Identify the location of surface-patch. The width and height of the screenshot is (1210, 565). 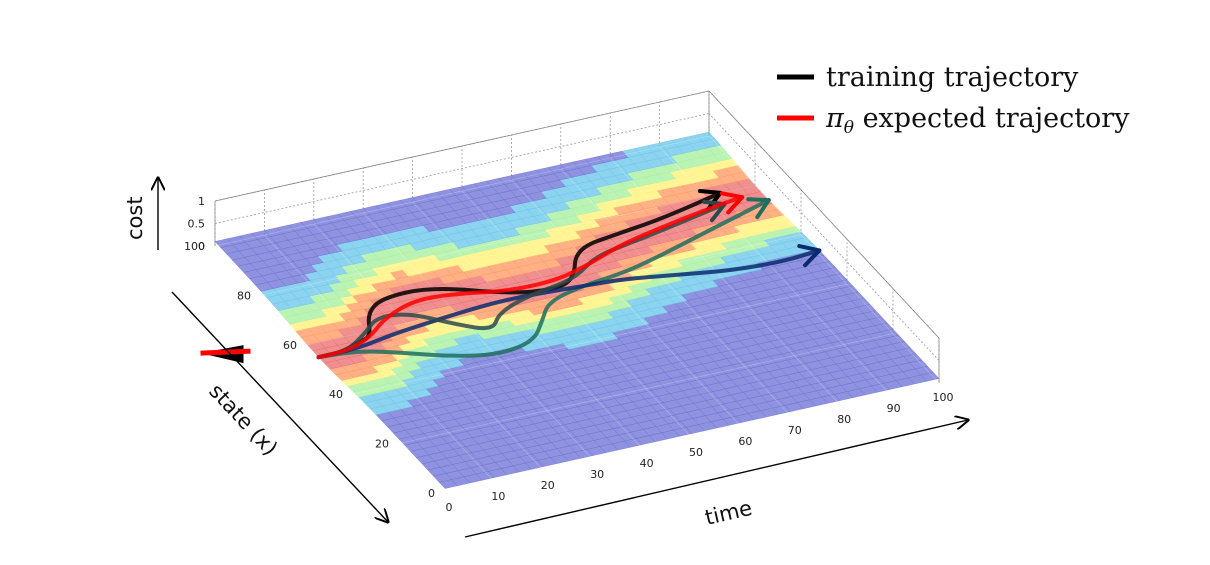
(706, 136).